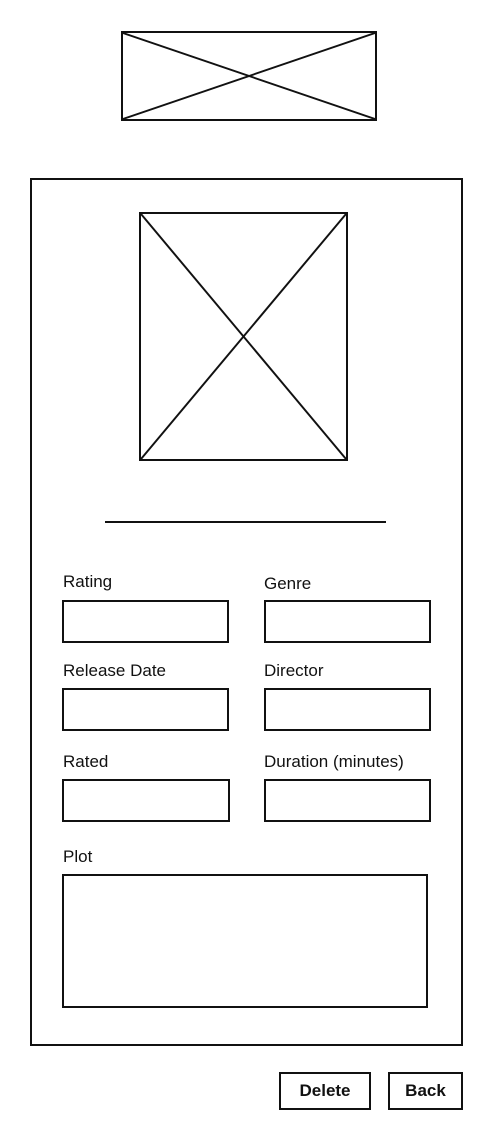 The width and height of the screenshot is (498, 1144). What do you see at coordinates (347, 800) in the screenshot?
I see `duration-field` at bounding box center [347, 800].